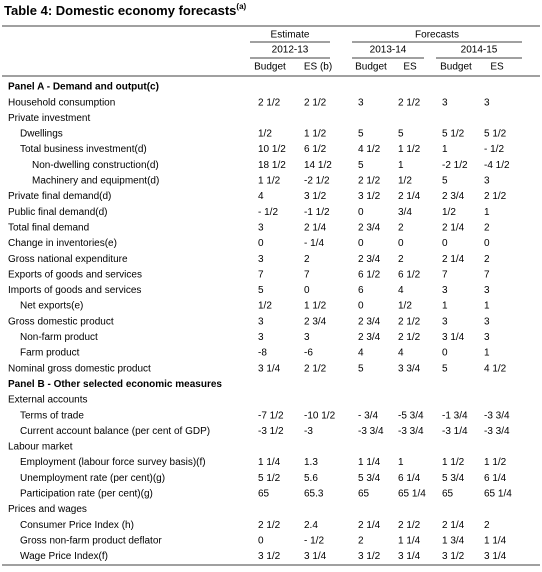 This screenshot has height=572, width=542. Describe the element at coordinates (318, 165) in the screenshot. I see `cell: 14 1/2` at that location.